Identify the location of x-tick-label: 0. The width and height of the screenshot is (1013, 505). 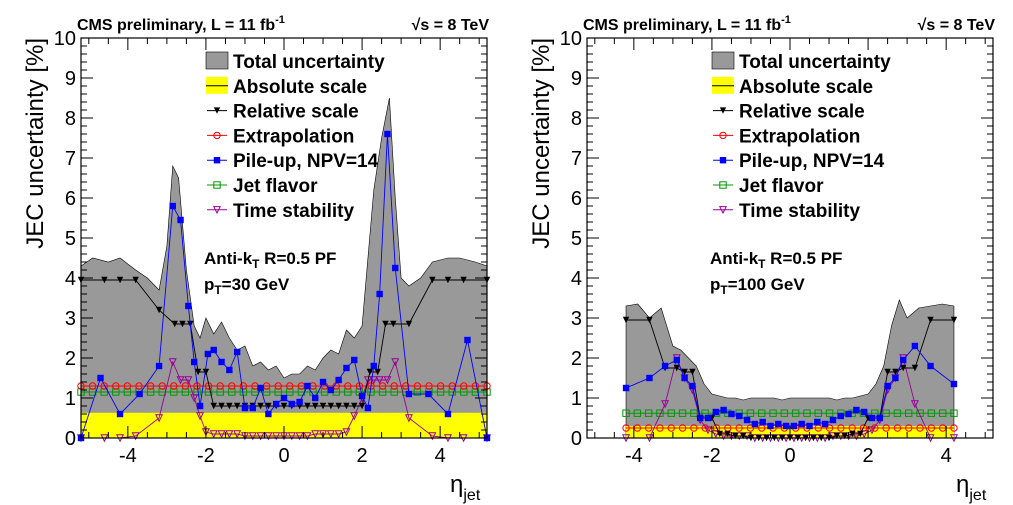
(283, 456).